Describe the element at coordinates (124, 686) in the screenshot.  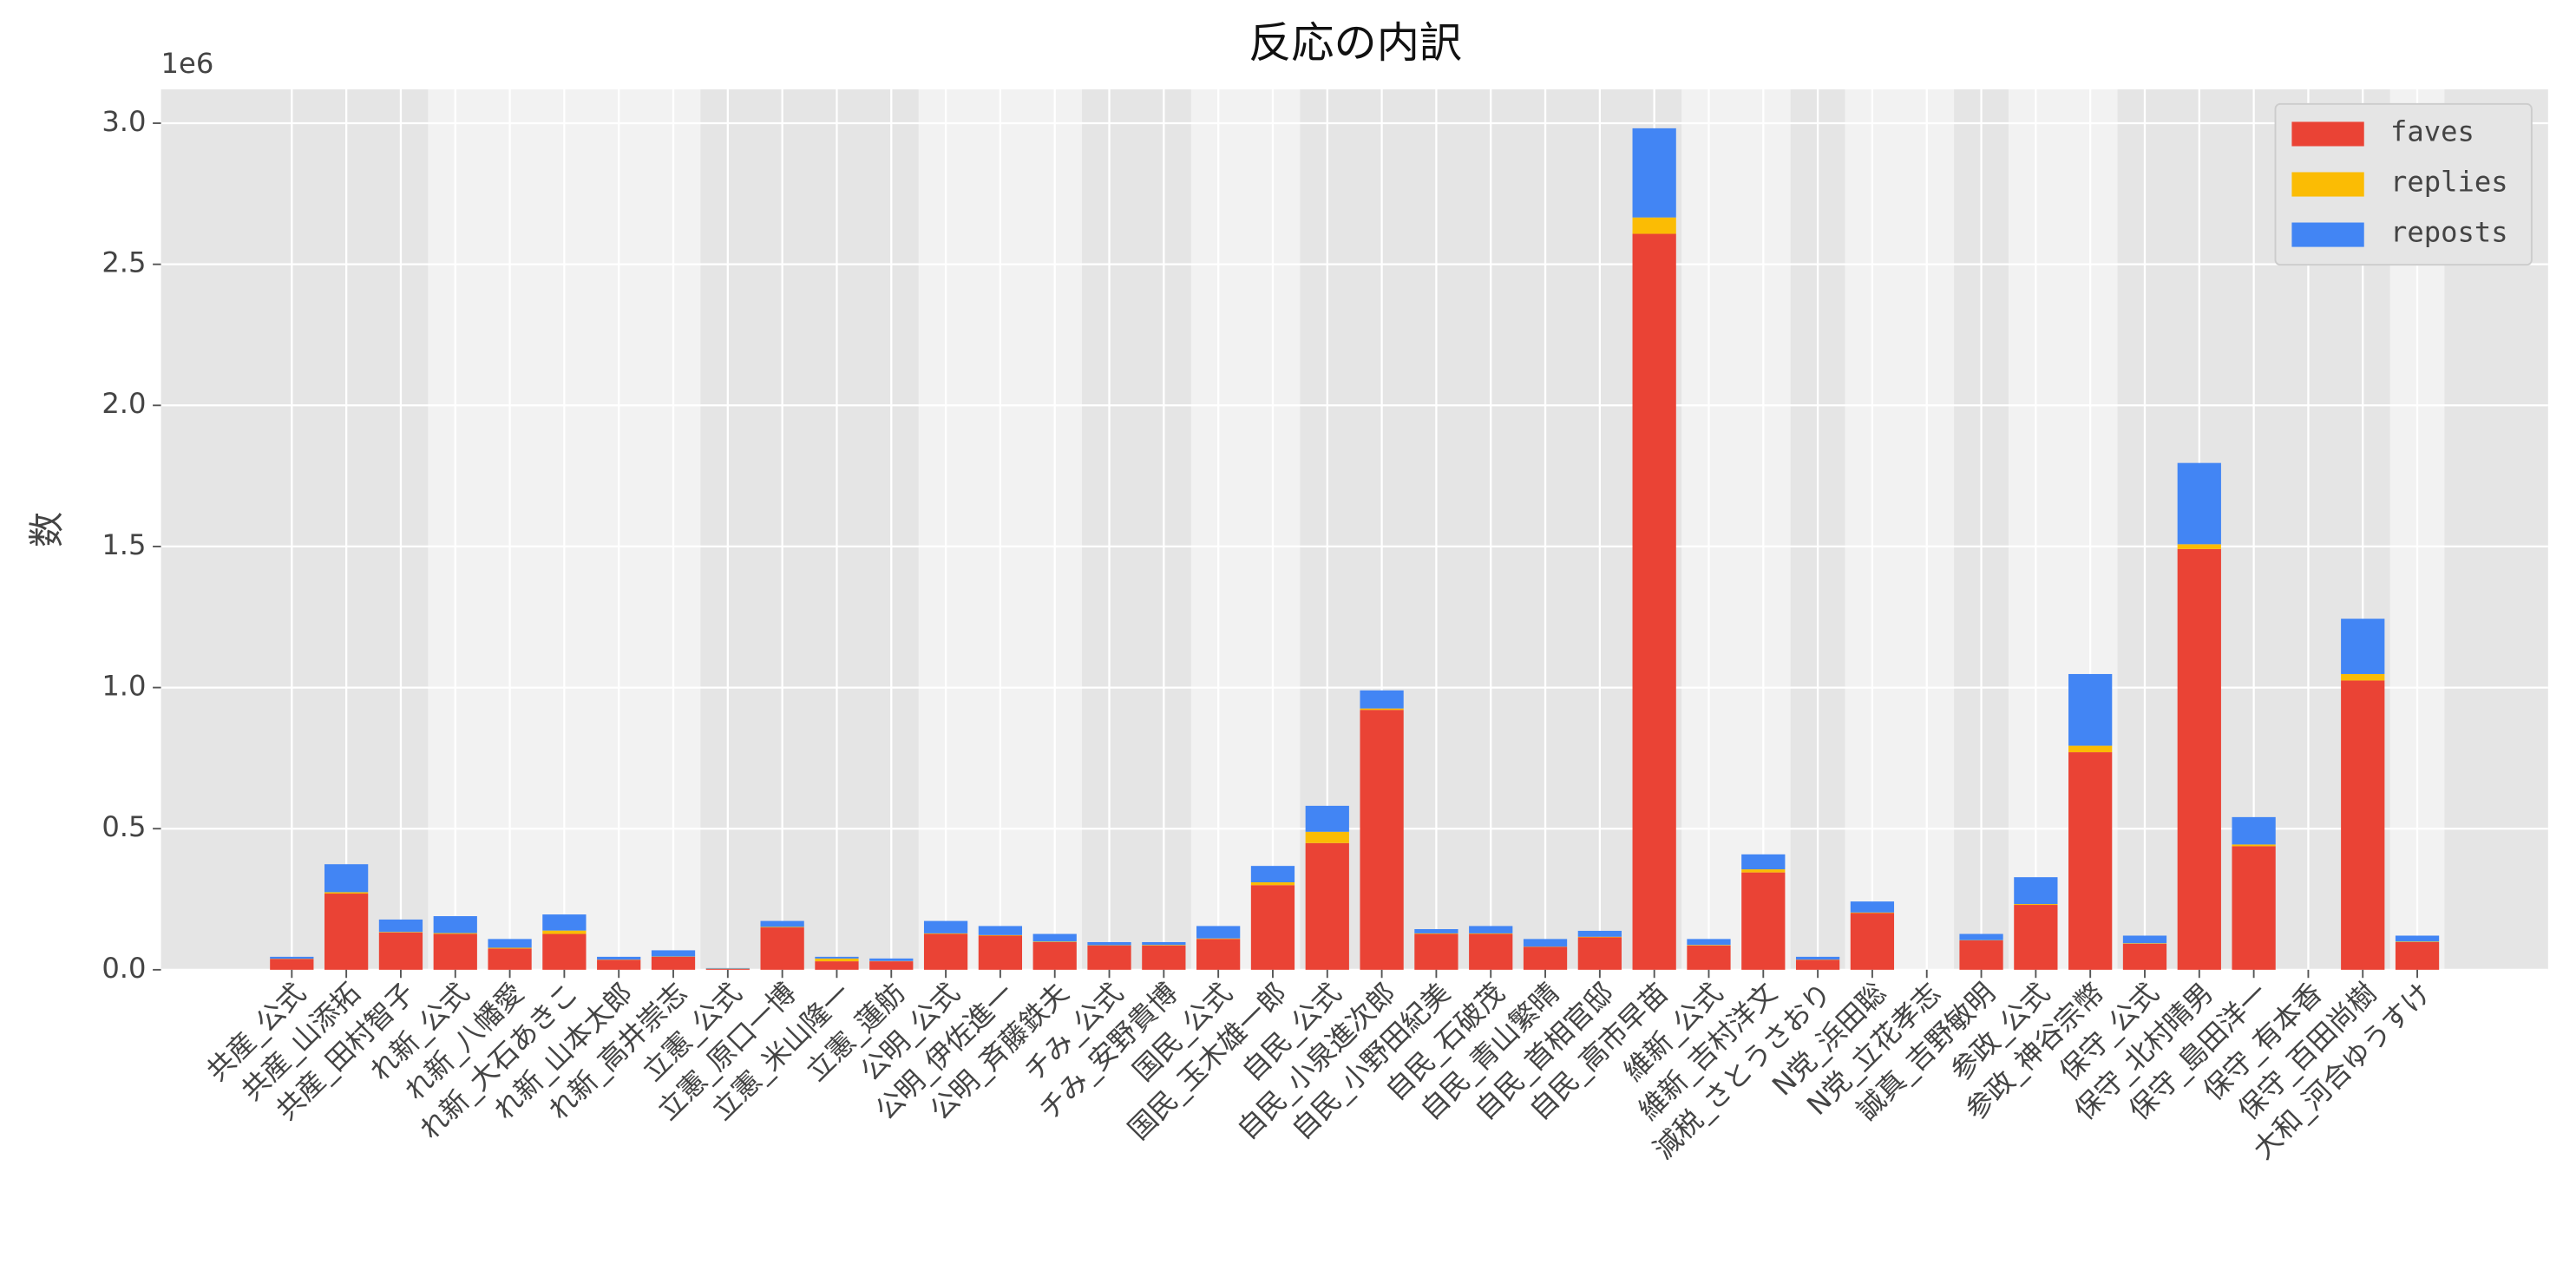
I see `y-tick-label: 1.0` at that location.